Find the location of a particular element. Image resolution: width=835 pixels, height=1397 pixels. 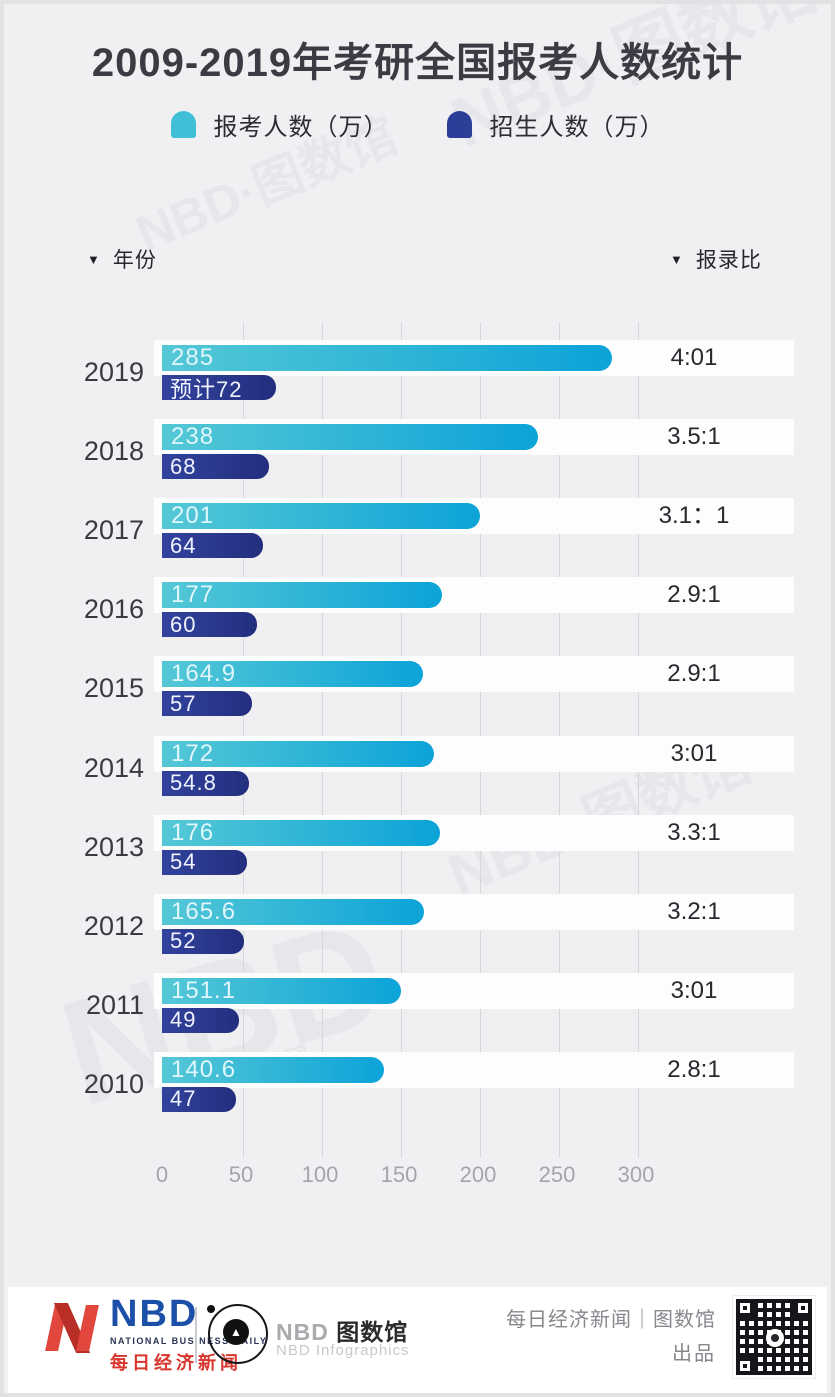

page-title: 2009-2019年考研全国报考人数统计 is located at coordinates (417, 63).